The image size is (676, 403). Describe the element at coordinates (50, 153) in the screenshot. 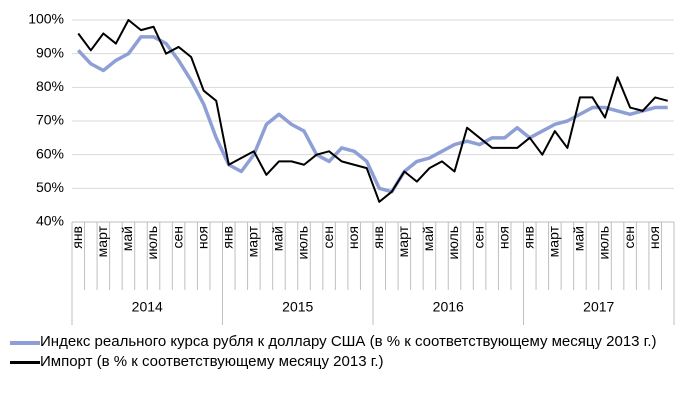

I see `y-tick-label: 60%` at that location.